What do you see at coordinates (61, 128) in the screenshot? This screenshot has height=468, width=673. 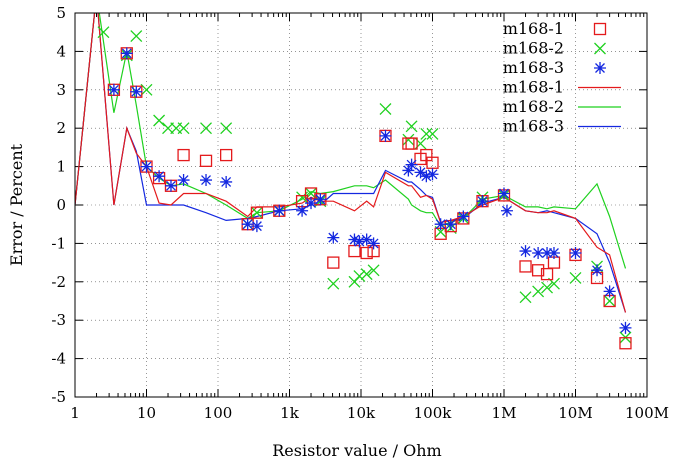 I see `y-tick-label: 2` at bounding box center [61, 128].